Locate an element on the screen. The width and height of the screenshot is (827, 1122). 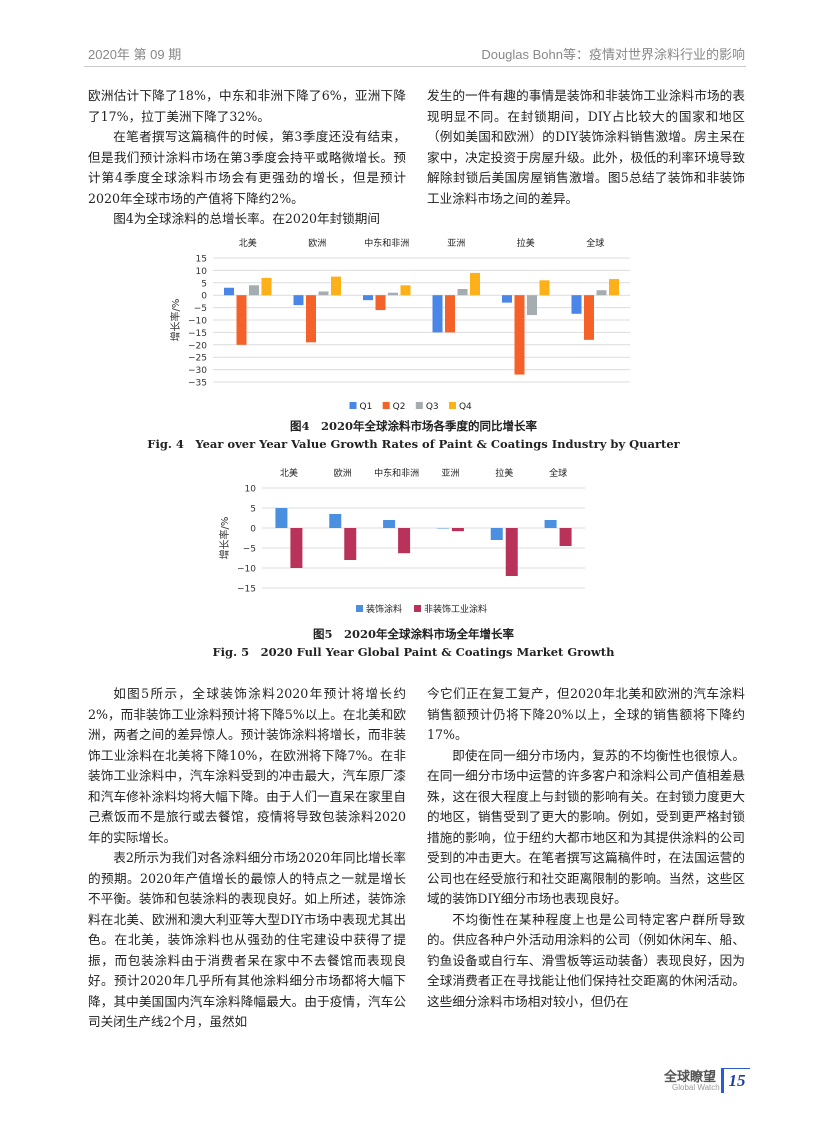
figure-4-caption-cn: 图4 2020年全球涂料市场各季度的同比增长率 is located at coordinates (413, 426).